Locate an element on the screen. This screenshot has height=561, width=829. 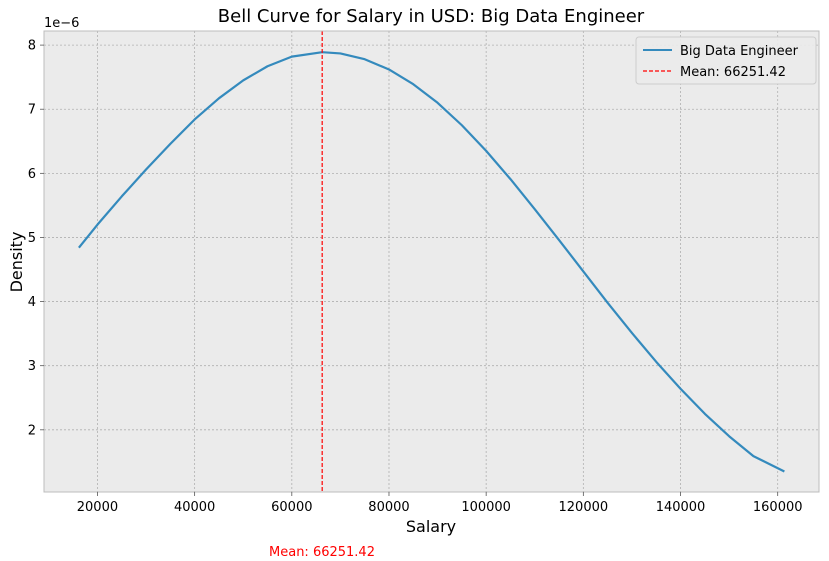
x-tick-label: 20000 is located at coordinates (97, 507).